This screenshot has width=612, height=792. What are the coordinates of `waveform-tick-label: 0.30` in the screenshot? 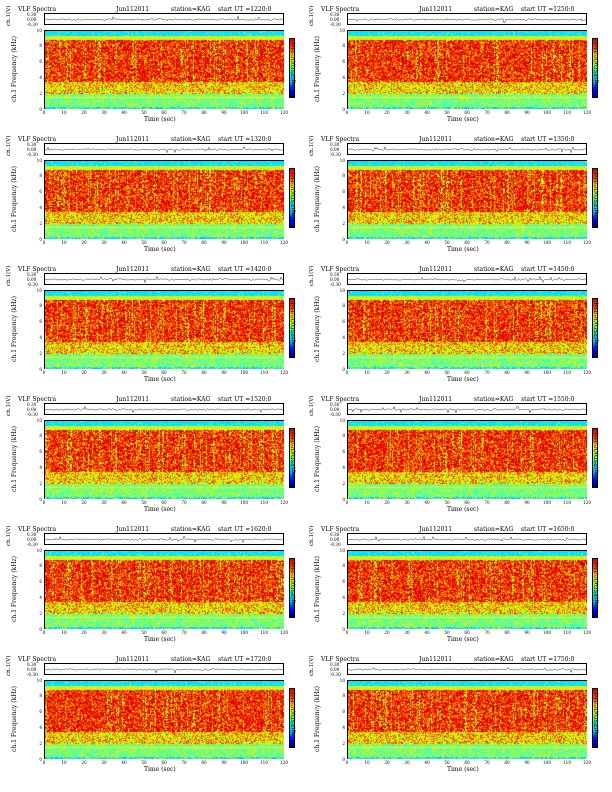 It's located at (32, 274).